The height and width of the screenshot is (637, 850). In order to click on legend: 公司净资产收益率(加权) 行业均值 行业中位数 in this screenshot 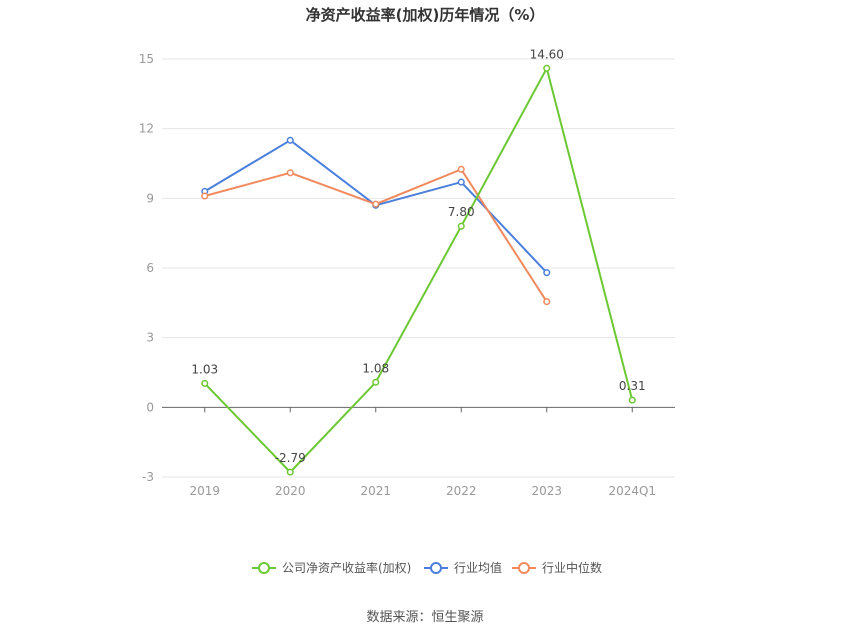, I will do `click(427, 567)`.